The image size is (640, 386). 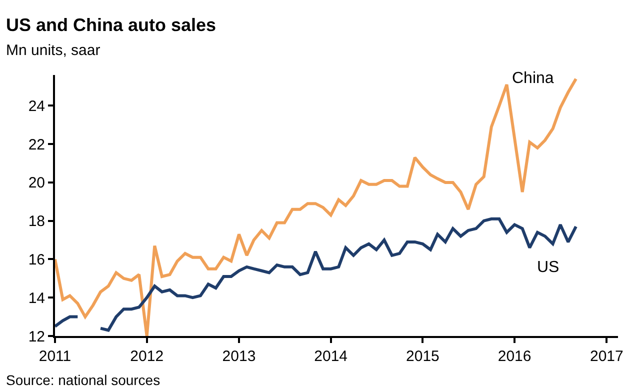 What do you see at coordinates (36, 145) in the screenshot?
I see `y-tick-label: 22` at bounding box center [36, 145].